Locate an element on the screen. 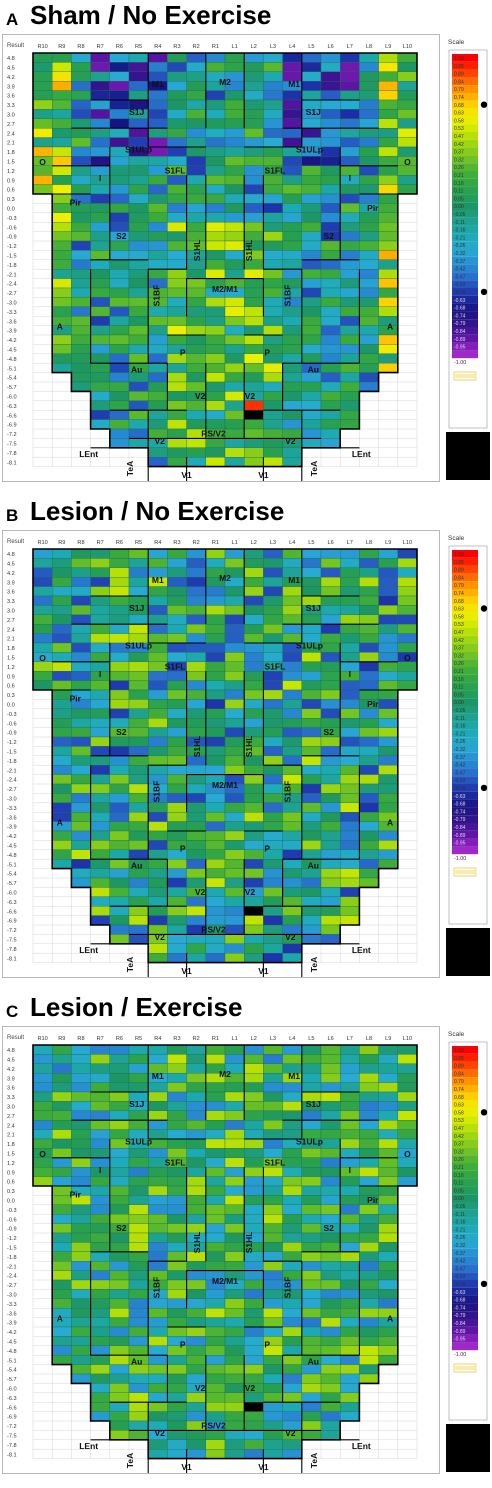 This screenshot has height=1488, width=492. scale-tick-label: 0.00 is located at coordinates (459, 207).